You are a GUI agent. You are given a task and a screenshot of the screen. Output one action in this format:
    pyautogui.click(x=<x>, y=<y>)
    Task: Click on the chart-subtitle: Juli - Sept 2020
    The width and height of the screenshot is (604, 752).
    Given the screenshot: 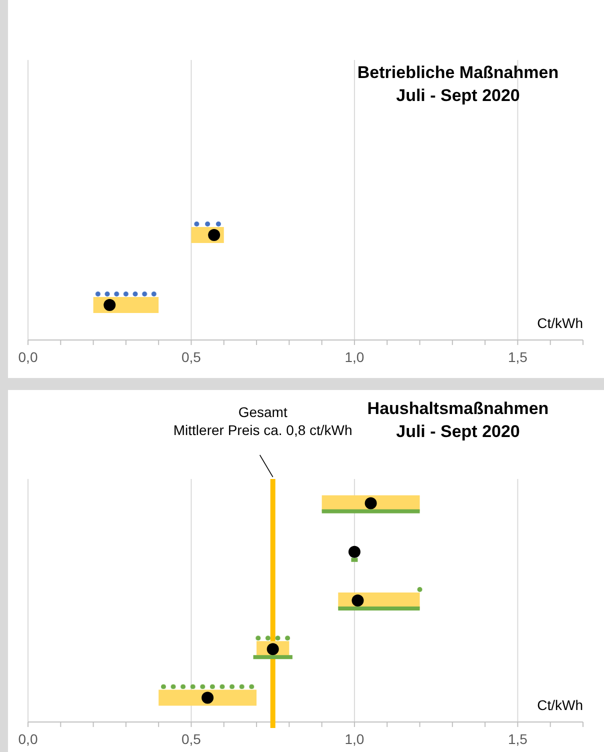 What is the action you would take?
    pyautogui.click(x=458, y=431)
    